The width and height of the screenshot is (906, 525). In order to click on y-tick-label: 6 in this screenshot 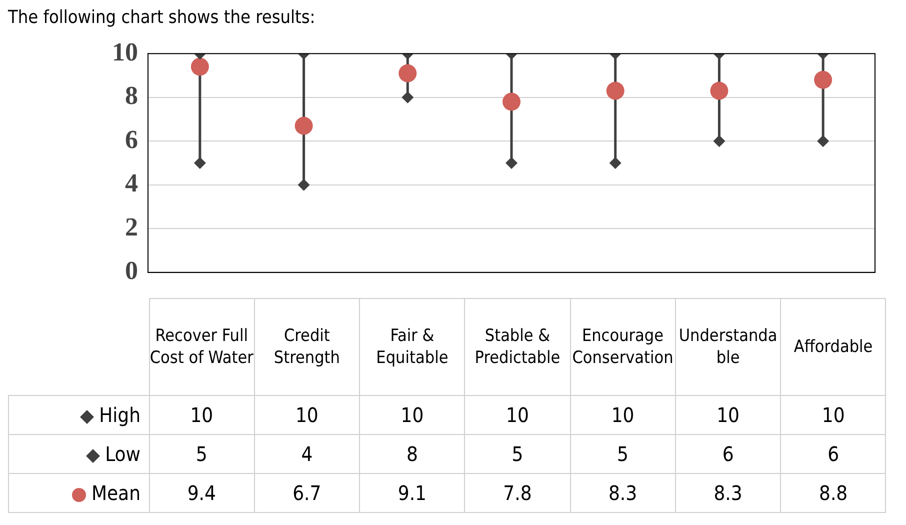, I will do `click(131, 139)`.